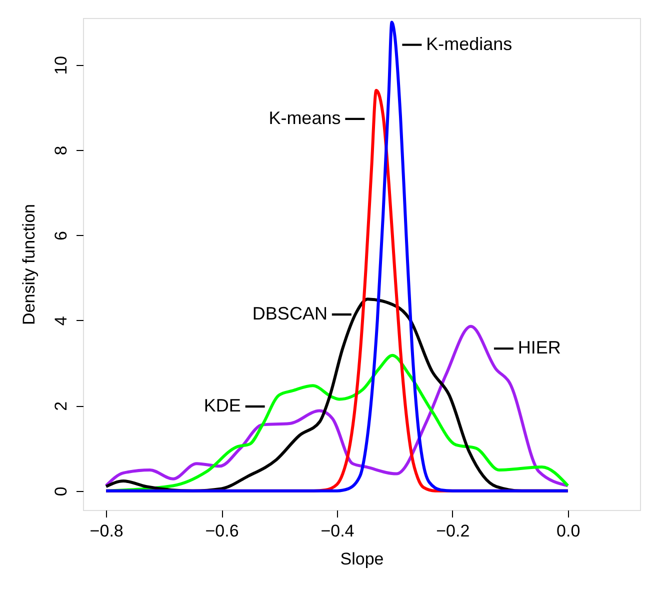 This screenshot has width=645, height=597. Describe the element at coordinates (61, 321) in the screenshot. I see `y-tick-label: 4` at that location.